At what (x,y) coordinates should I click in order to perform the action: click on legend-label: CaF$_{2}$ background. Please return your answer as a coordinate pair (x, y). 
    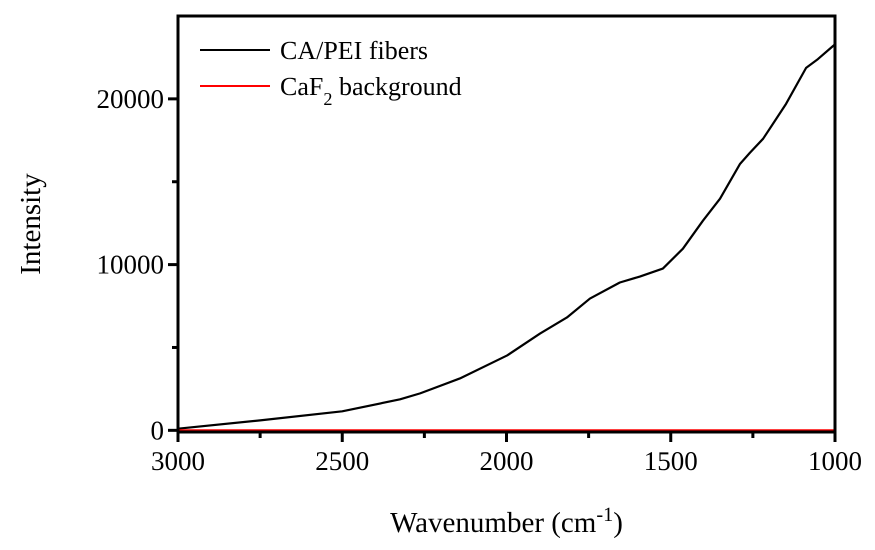
    Looking at the image, I should click on (371, 90).